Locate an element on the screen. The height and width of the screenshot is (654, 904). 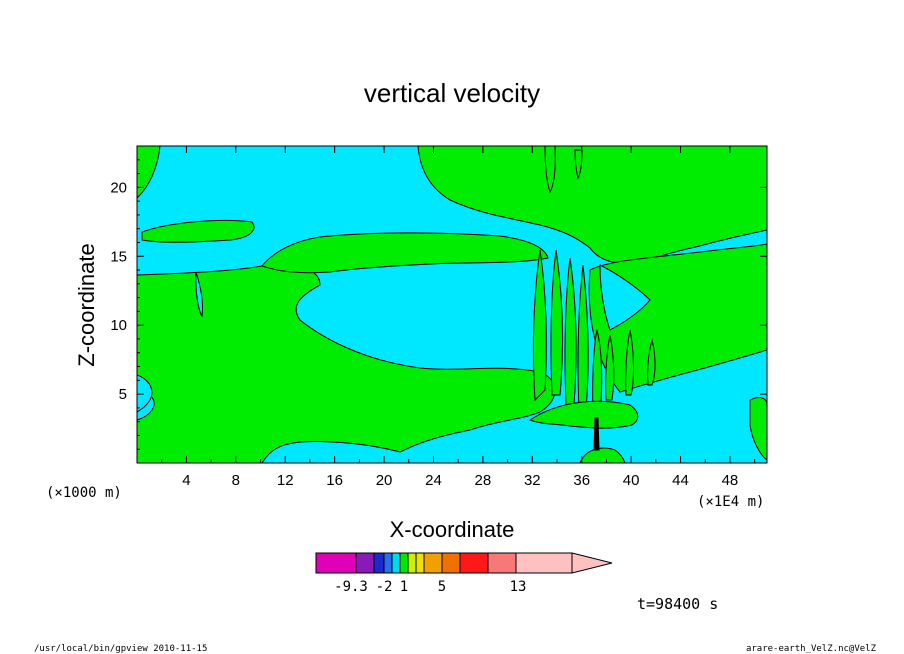
x-tick-label: 12 is located at coordinates (285, 480).